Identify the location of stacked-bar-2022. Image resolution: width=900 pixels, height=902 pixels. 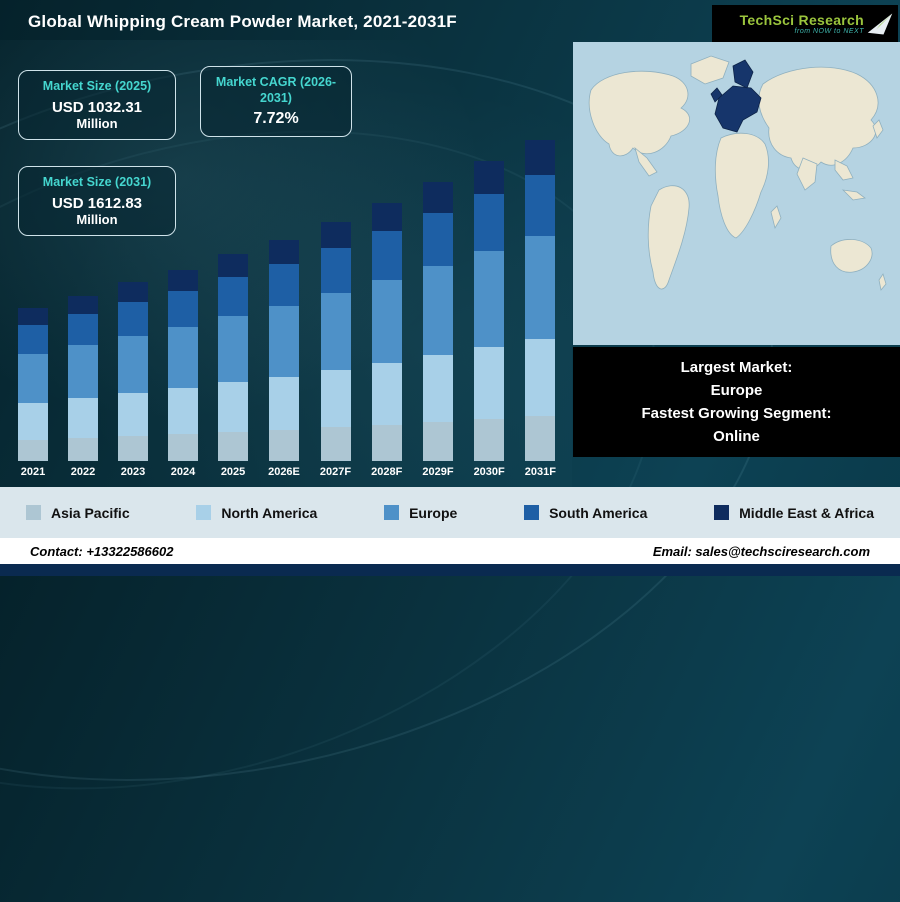
(83, 378).